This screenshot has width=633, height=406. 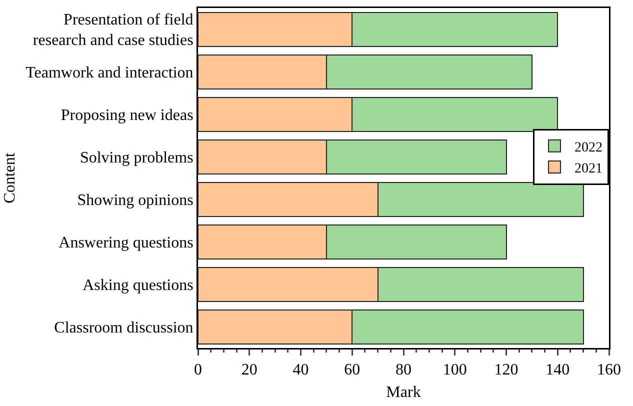 I want to click on x-tick-label: 160, so click(x=609, y=370).